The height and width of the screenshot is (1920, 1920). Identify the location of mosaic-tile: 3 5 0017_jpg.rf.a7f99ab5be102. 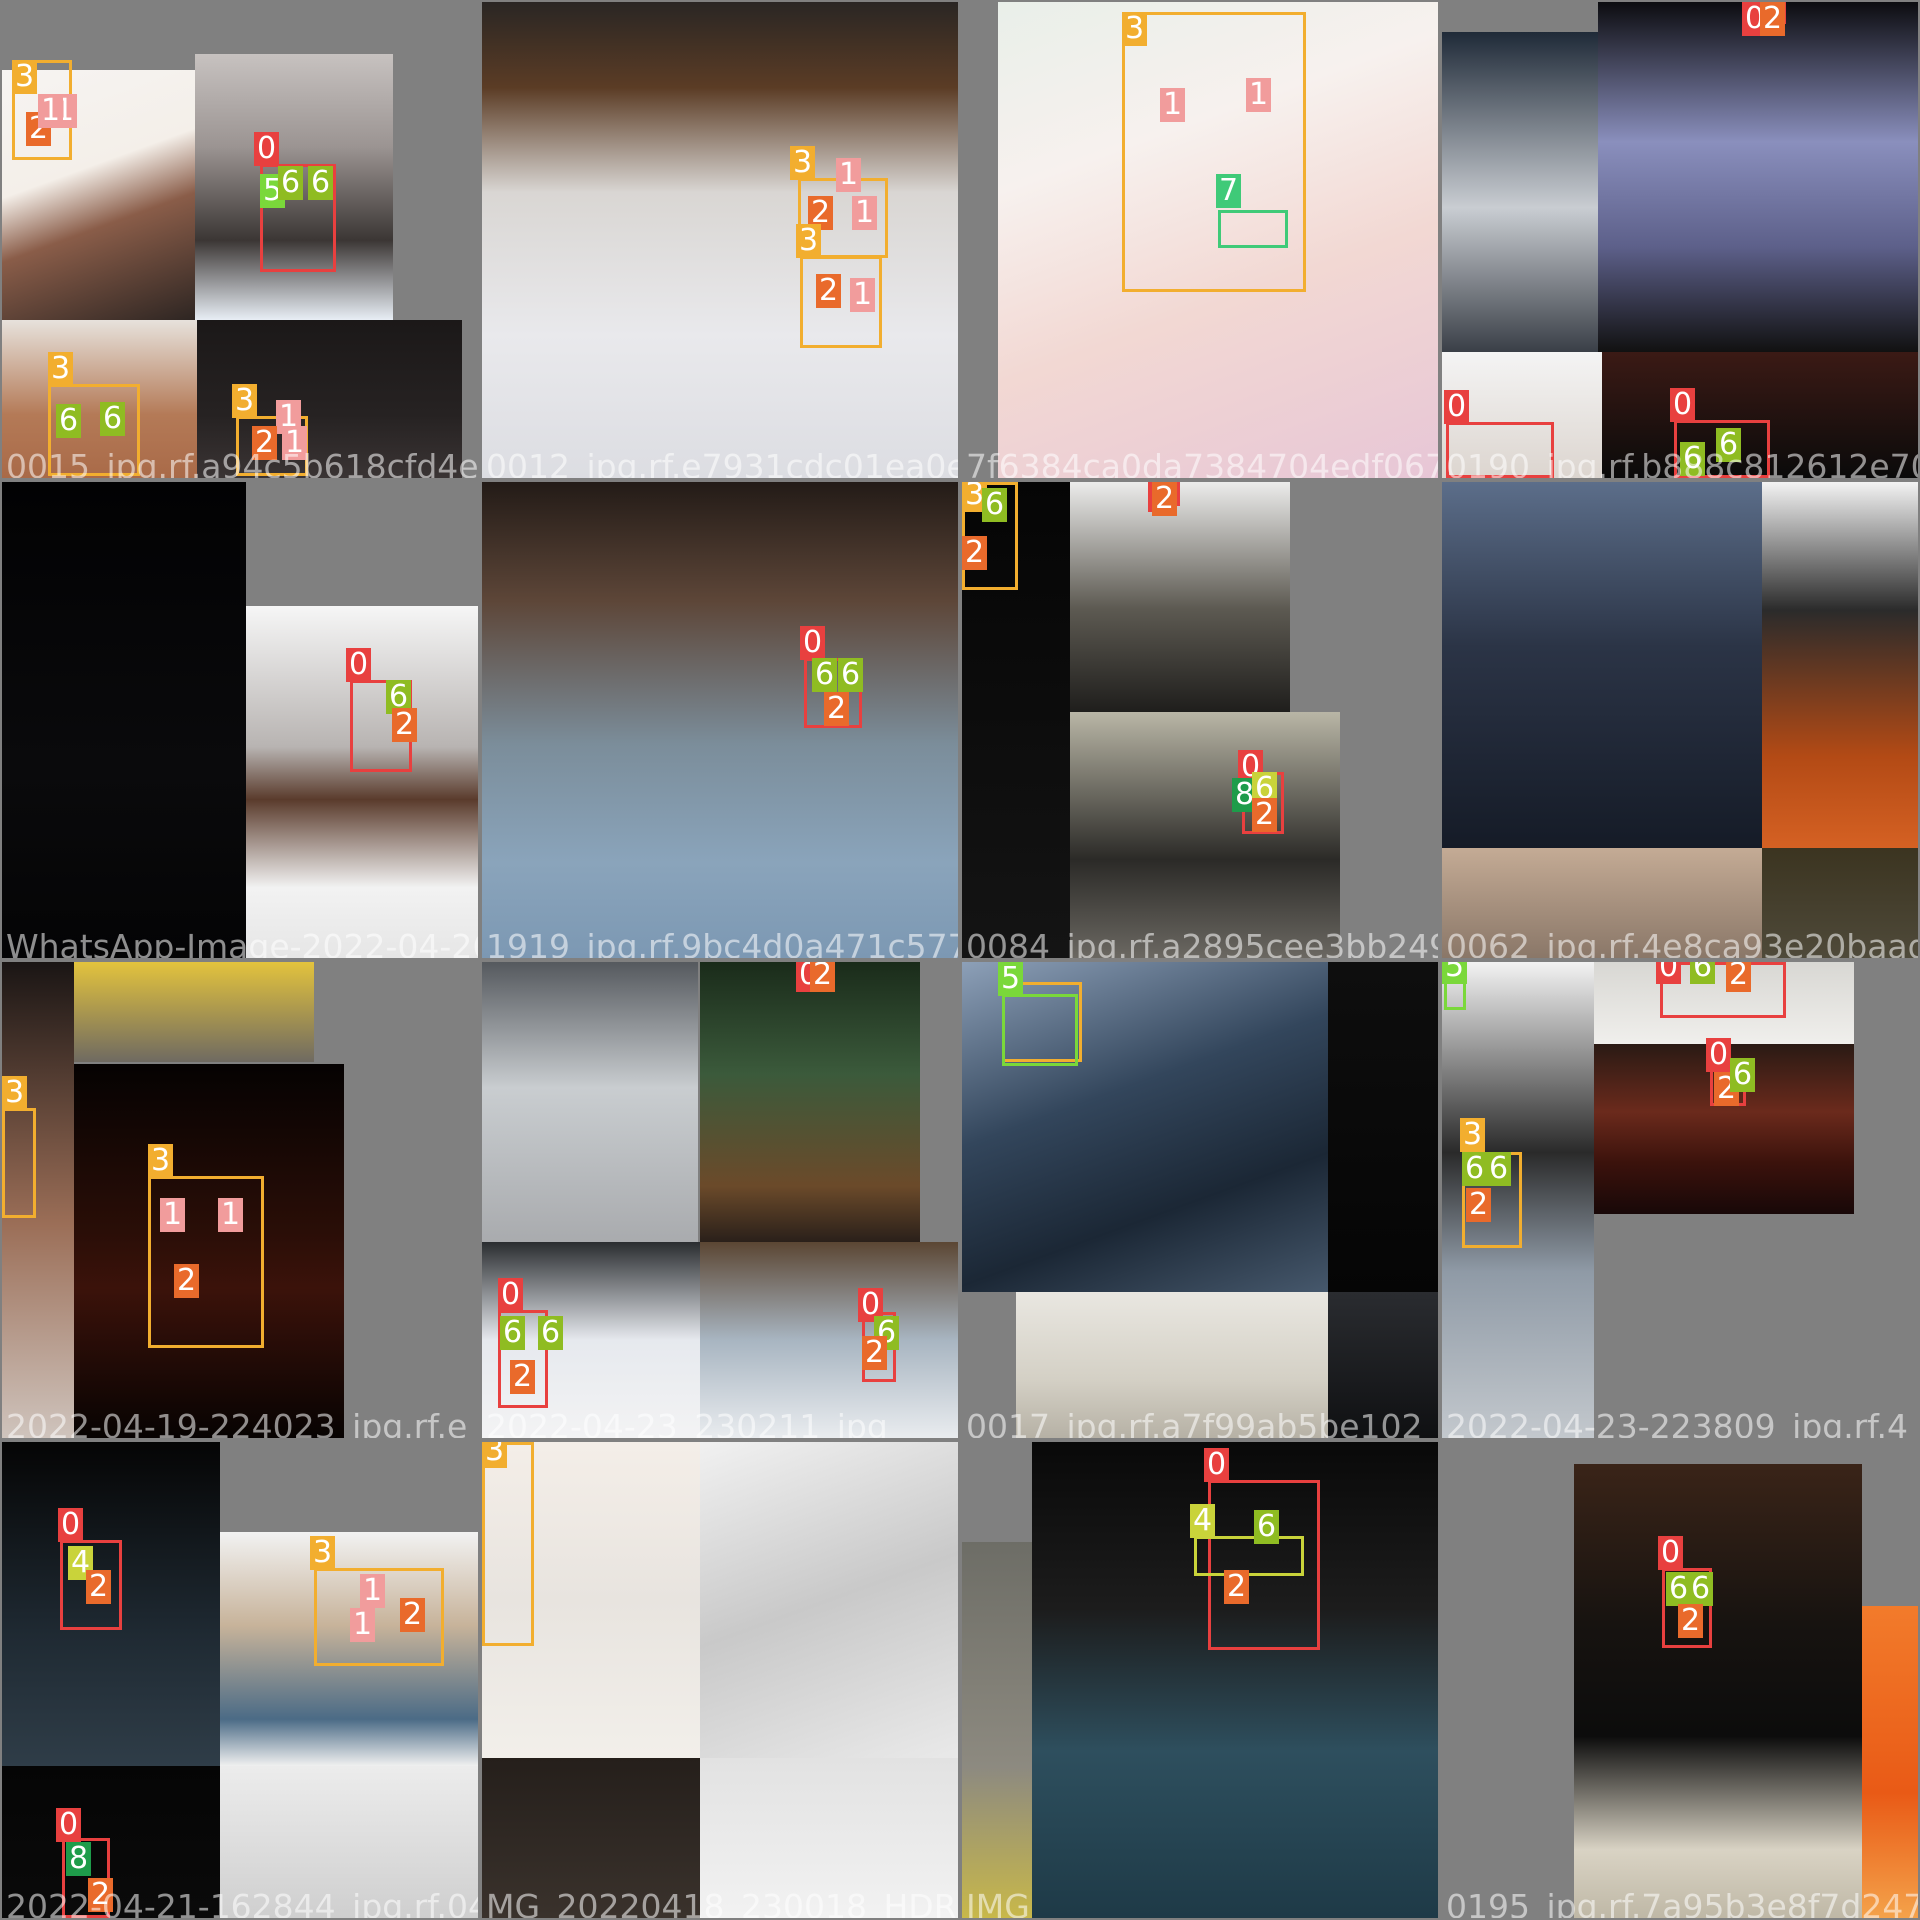
(1200, 1200).